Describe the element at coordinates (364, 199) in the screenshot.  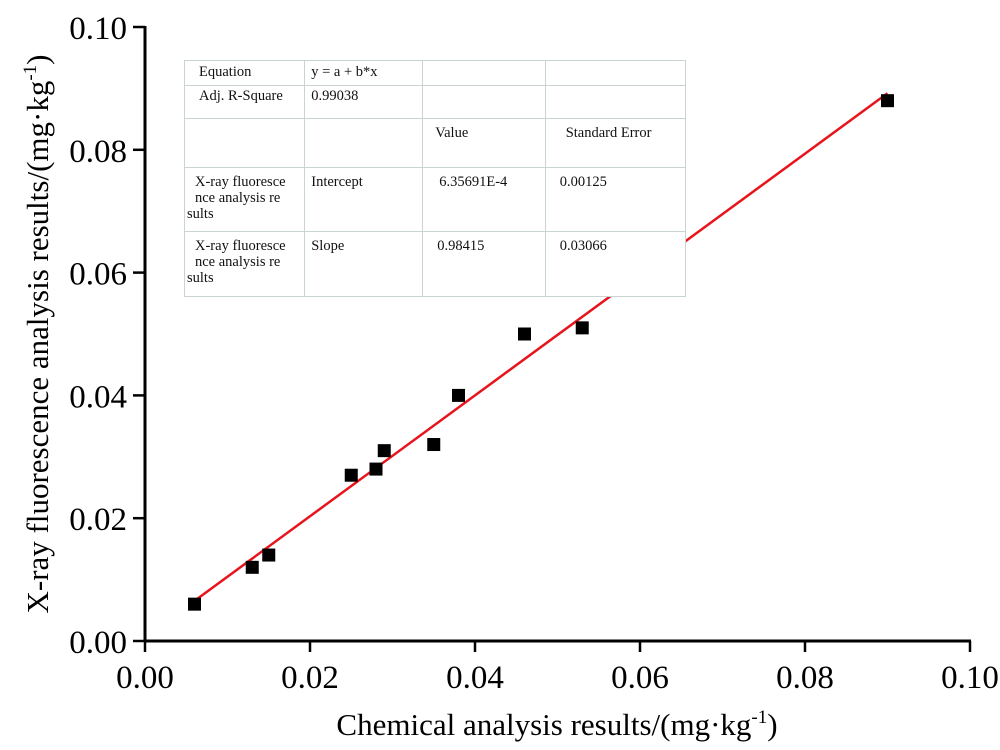
I see `param-intercept: Intercept` at that location.